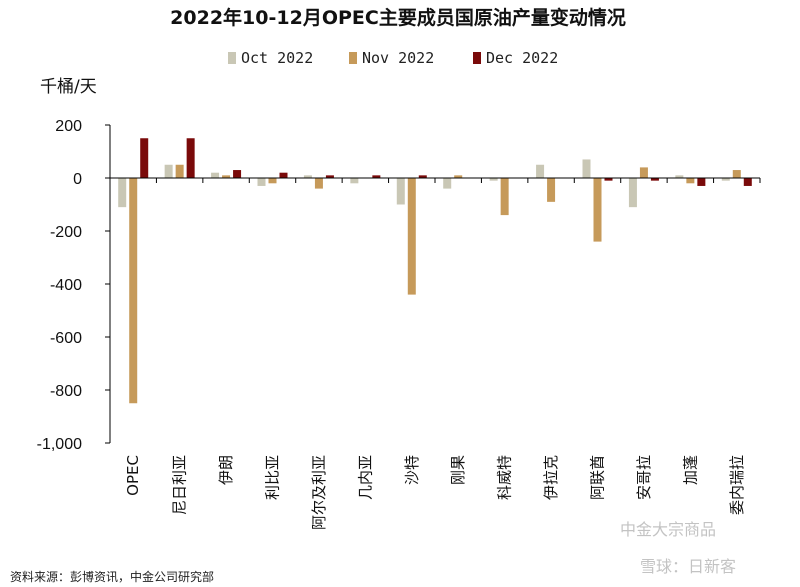  Describe the element at coordinates (505, 477) in the screenshot. I see `x-tick-label: 科威特` at that location.